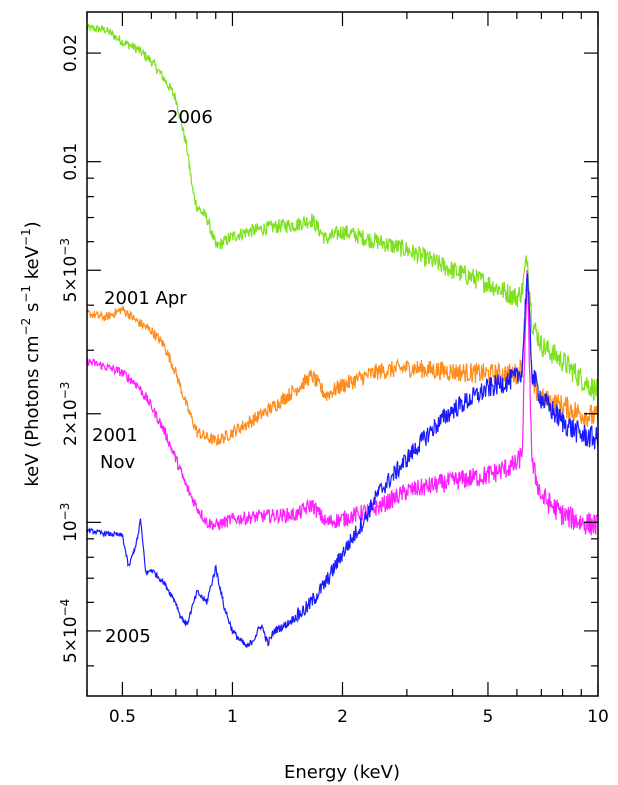 This screenshot has width=618, height=785. I want to click on y-tick-label: 0.01, so click(71, 162).